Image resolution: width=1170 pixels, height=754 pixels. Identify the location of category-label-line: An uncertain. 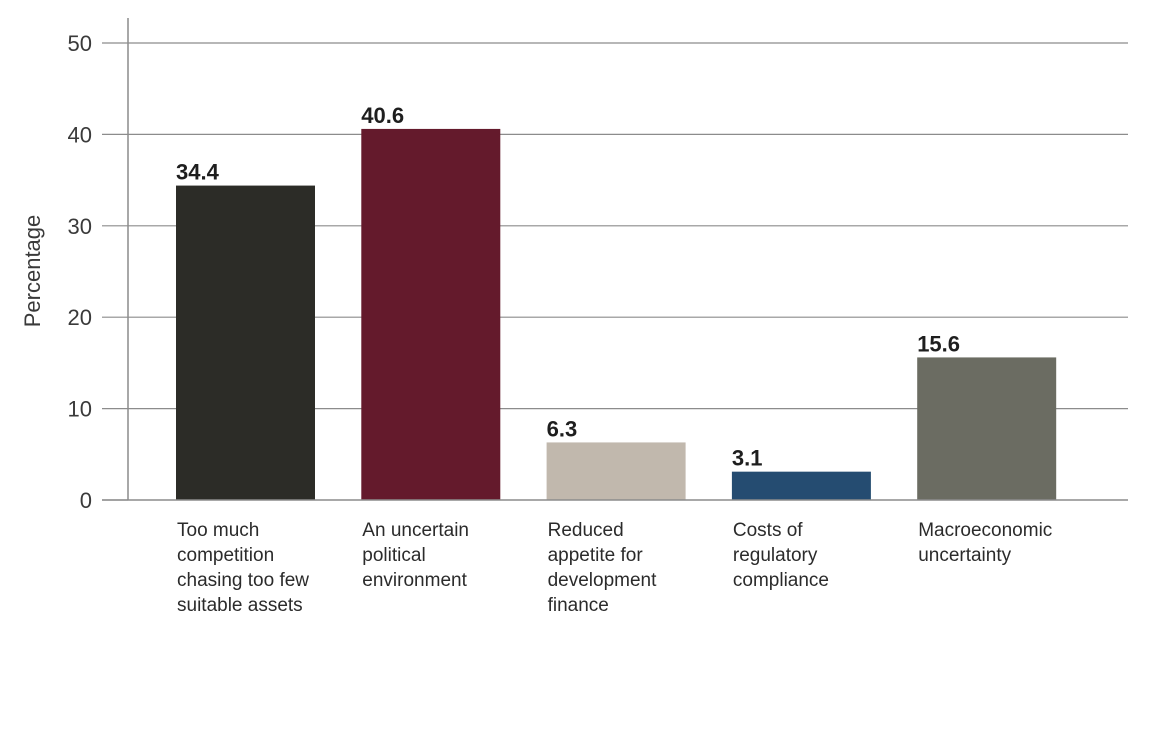
(415, 530).